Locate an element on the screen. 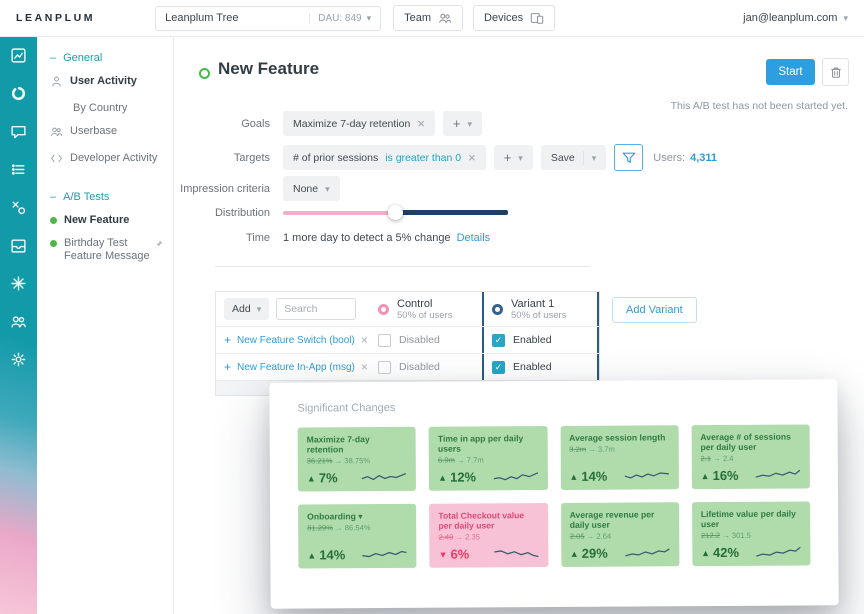 This screenshot has height=614, width=864. dau-value: DAU: 849 is located at coordinates (340, 18).